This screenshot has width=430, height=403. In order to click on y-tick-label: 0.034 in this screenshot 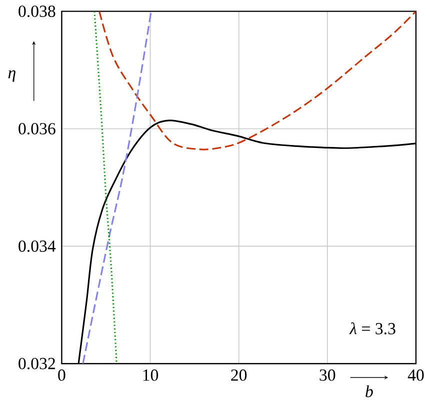, I will do `click(37, 246)`.